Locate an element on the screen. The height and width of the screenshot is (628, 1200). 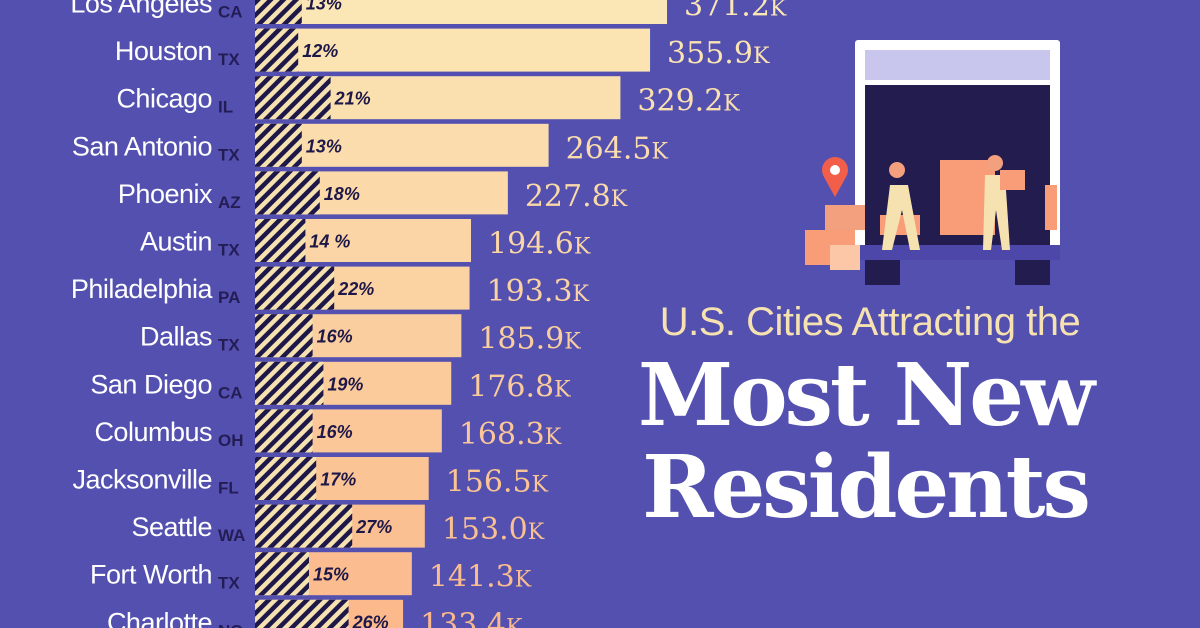
percent-label: 18% is located at coordinates (342, 194).